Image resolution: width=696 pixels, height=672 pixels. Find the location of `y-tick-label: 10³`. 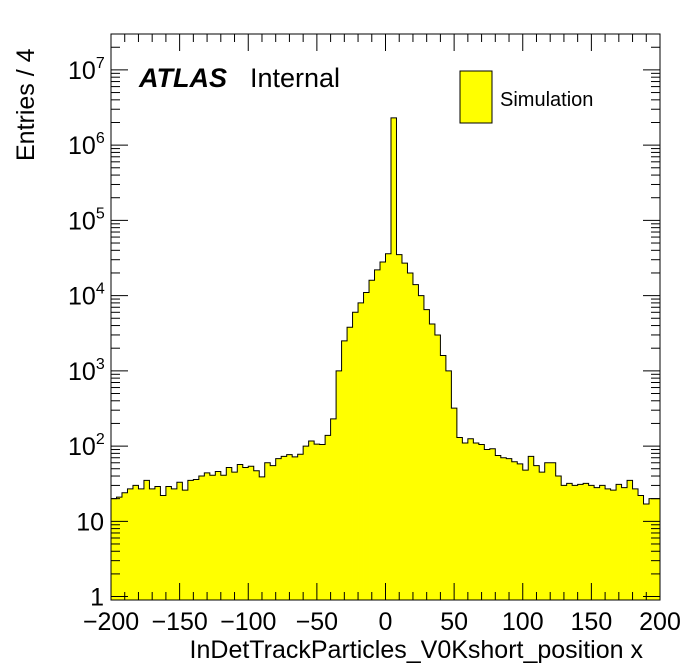

y-tick-label: 10³ is located at coordinates (86, 371).